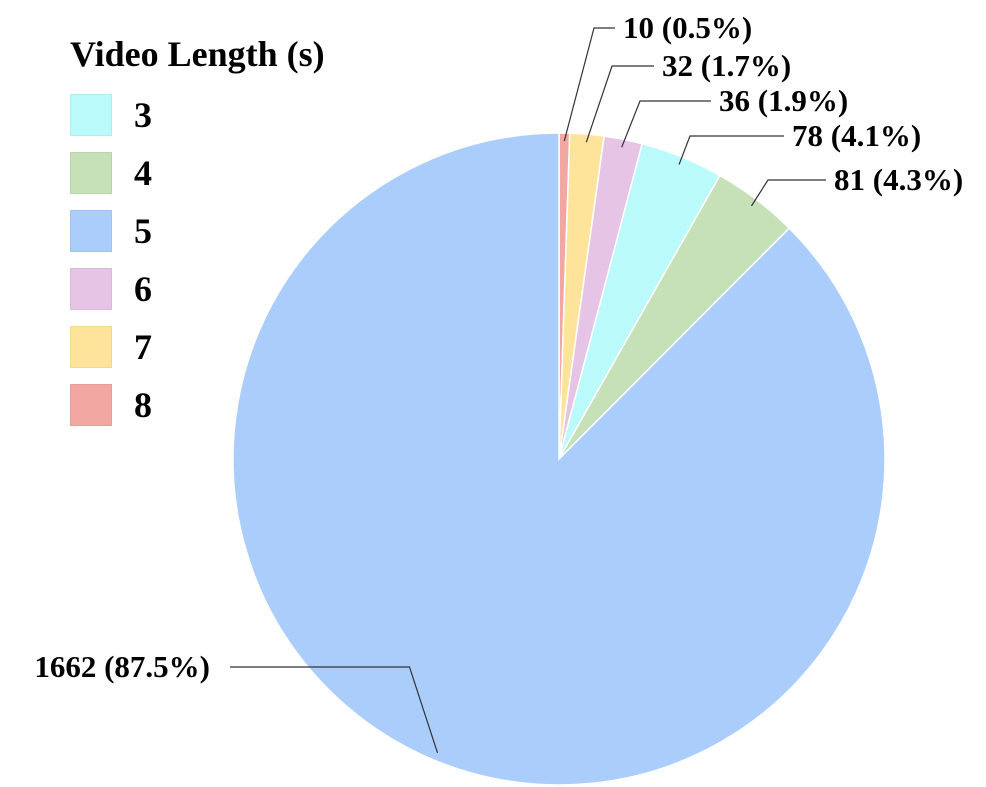 This screenshot has height=787, width=986. What do you see at coordinates (726, 65) in the screenshot?
I see `slice-label-7: 32 (1.7%)` at bounding box center [726, 65].